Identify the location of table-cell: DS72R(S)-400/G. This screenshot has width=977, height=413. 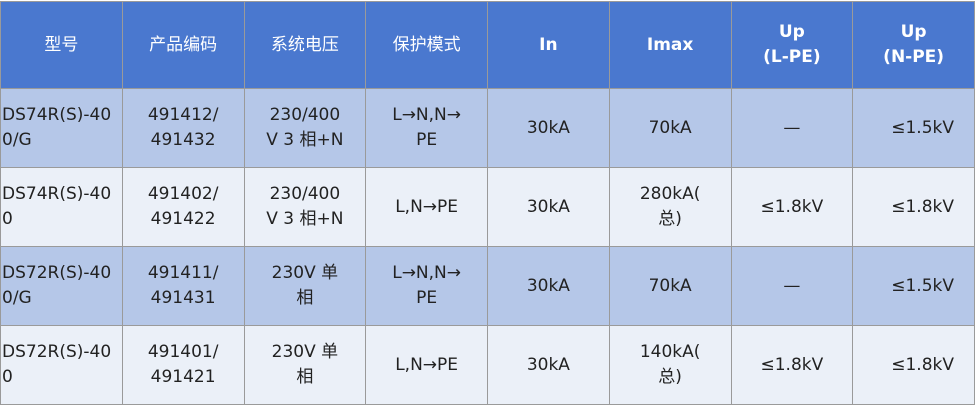
(61, 286).